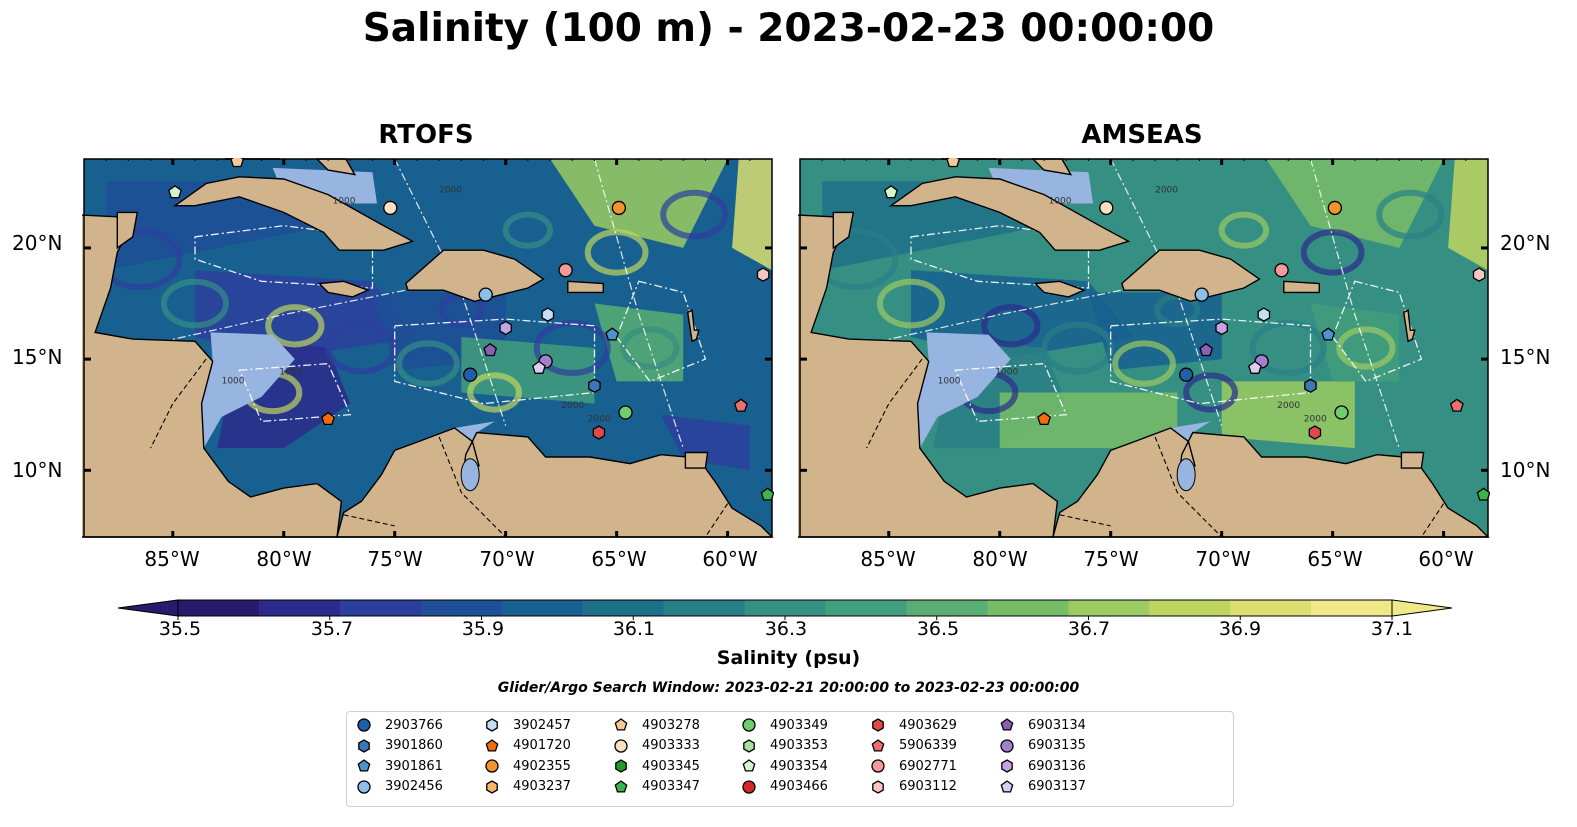  What do you see at coordinates (1223, 559) in the screenshot?
I see `lon-label-amseas: 70°W` at bounding box center [1223, 559].